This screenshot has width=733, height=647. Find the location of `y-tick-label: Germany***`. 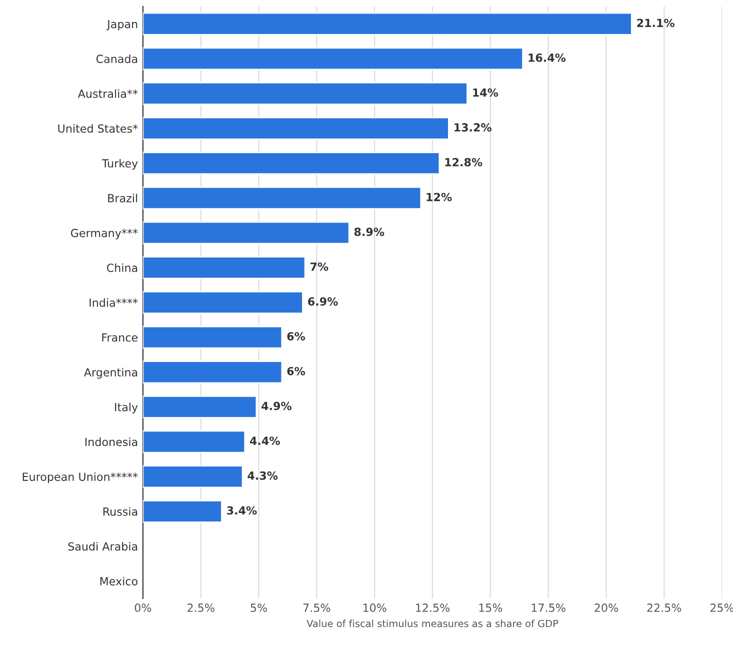

y-tick-label: Germany*** is located at coordinates (104, 234).